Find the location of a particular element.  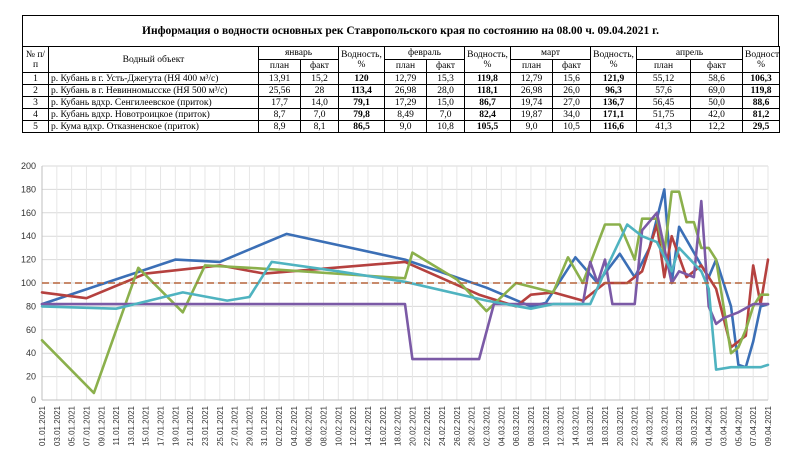

x-tick-label: 26.03.2021 is located at coordinates (664, 425).